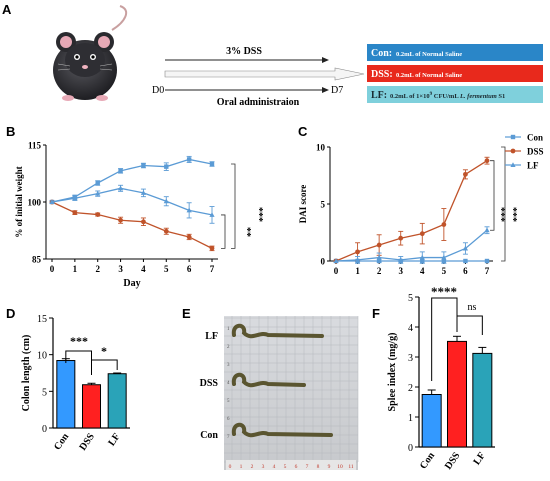 Image resolution: width=550 pixels, height=481 pixels. What do you see at coordinates (97, 269) in the screenshot?
I see `x-tick-label: 2` at bounding box center [97, 269].